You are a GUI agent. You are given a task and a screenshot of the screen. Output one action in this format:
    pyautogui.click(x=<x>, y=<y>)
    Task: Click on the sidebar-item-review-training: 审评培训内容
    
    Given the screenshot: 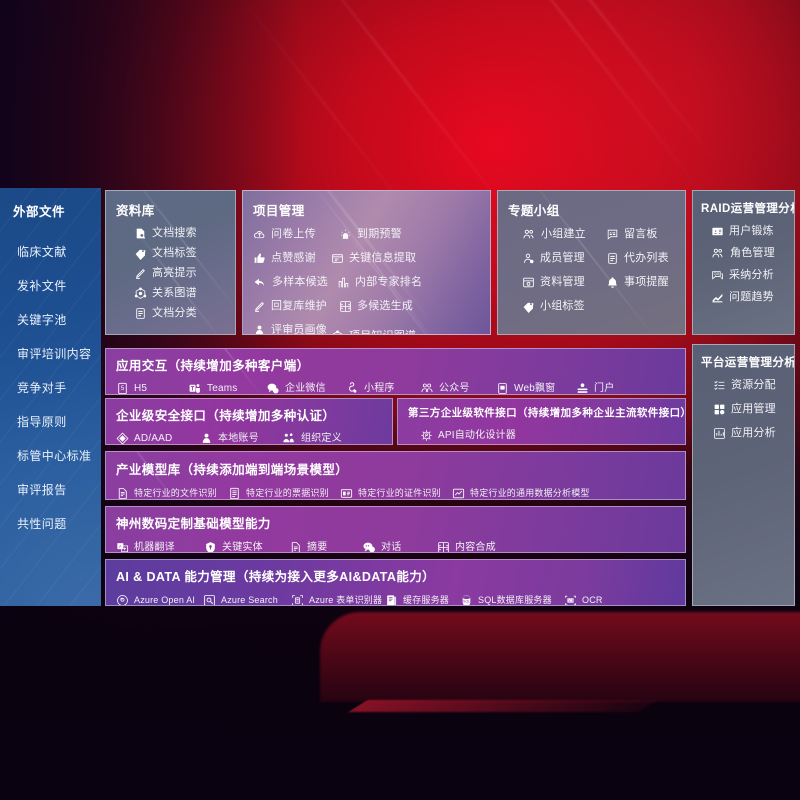 What is the action you would take?
    pyautogui.click(x=54, y=353)
    